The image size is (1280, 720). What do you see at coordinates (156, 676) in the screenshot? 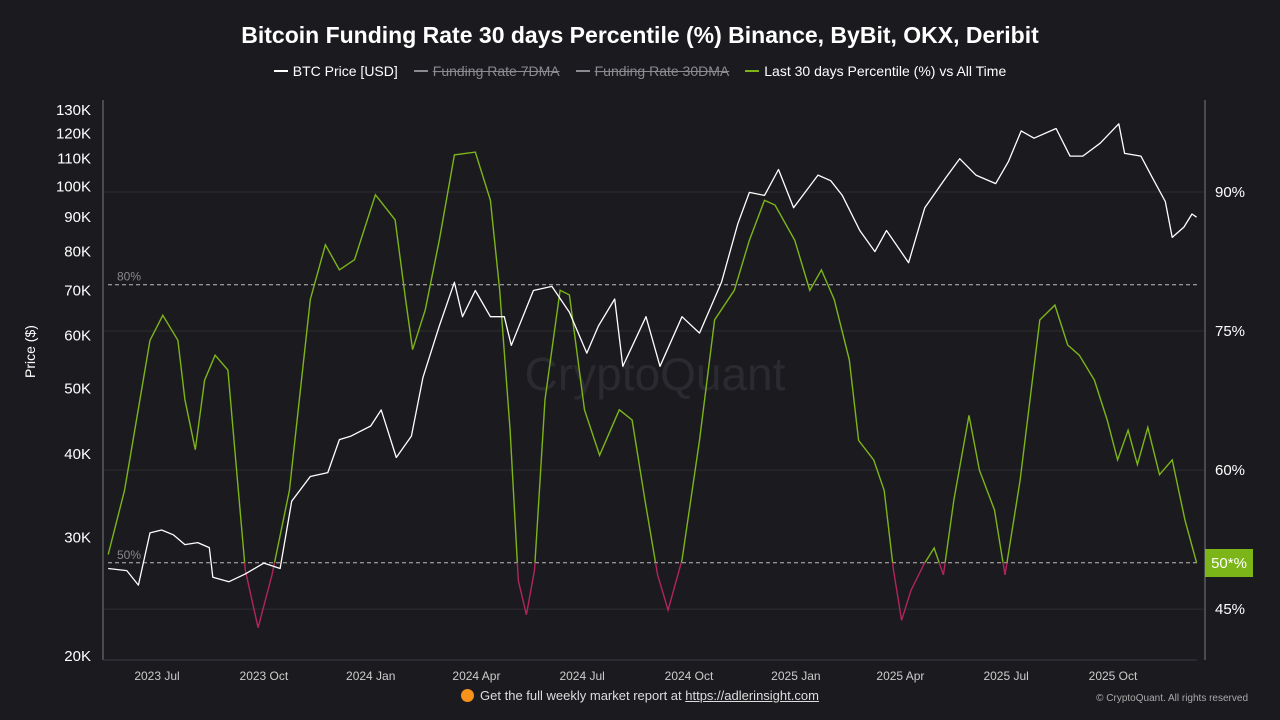
I see `x-tick-label: 2023 Jul` at bounding box center [156, 676].